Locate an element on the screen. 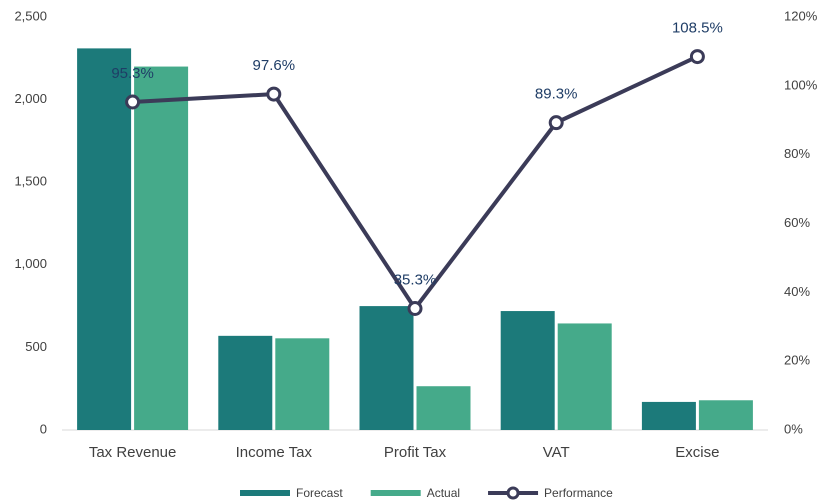  y2-tick-label: 120% is located at coordinates (801, 15).